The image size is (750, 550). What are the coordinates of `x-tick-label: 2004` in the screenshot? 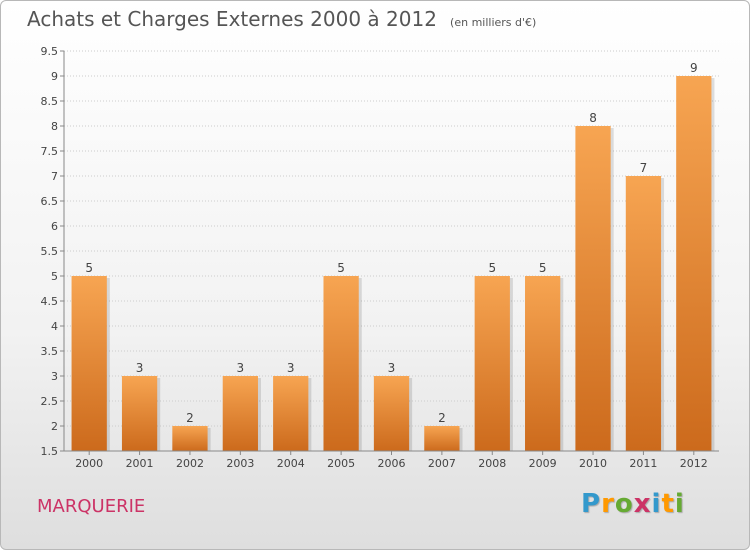 It's located at (291, 463).